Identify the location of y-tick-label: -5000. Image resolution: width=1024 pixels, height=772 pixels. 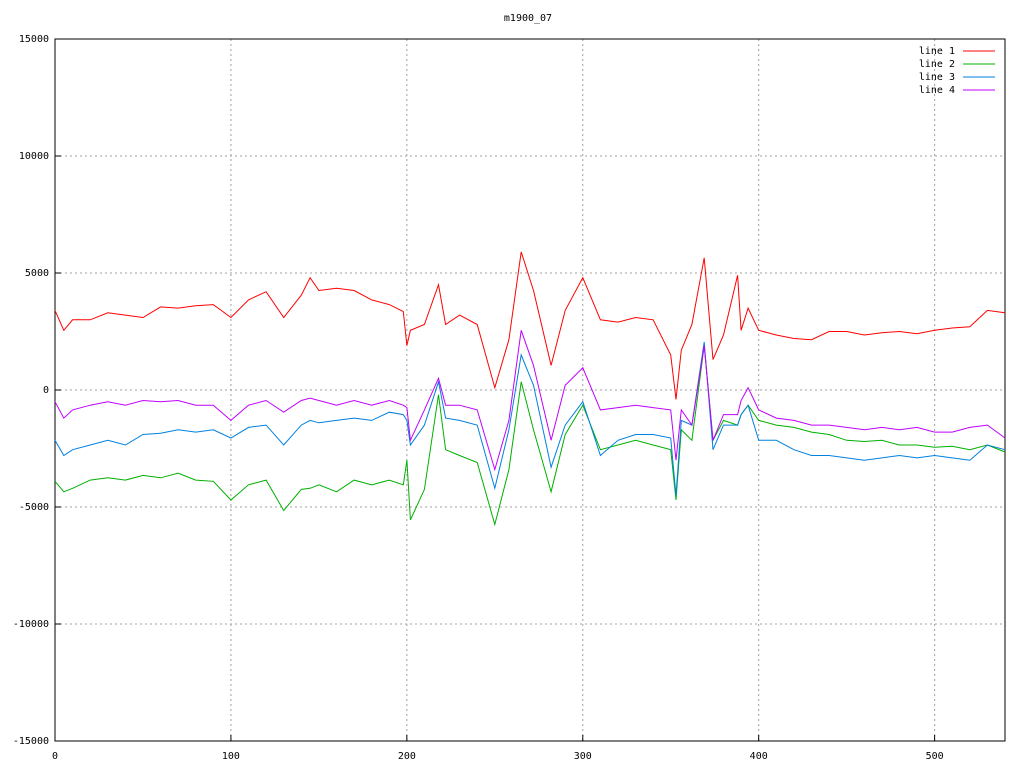
(34, 507).